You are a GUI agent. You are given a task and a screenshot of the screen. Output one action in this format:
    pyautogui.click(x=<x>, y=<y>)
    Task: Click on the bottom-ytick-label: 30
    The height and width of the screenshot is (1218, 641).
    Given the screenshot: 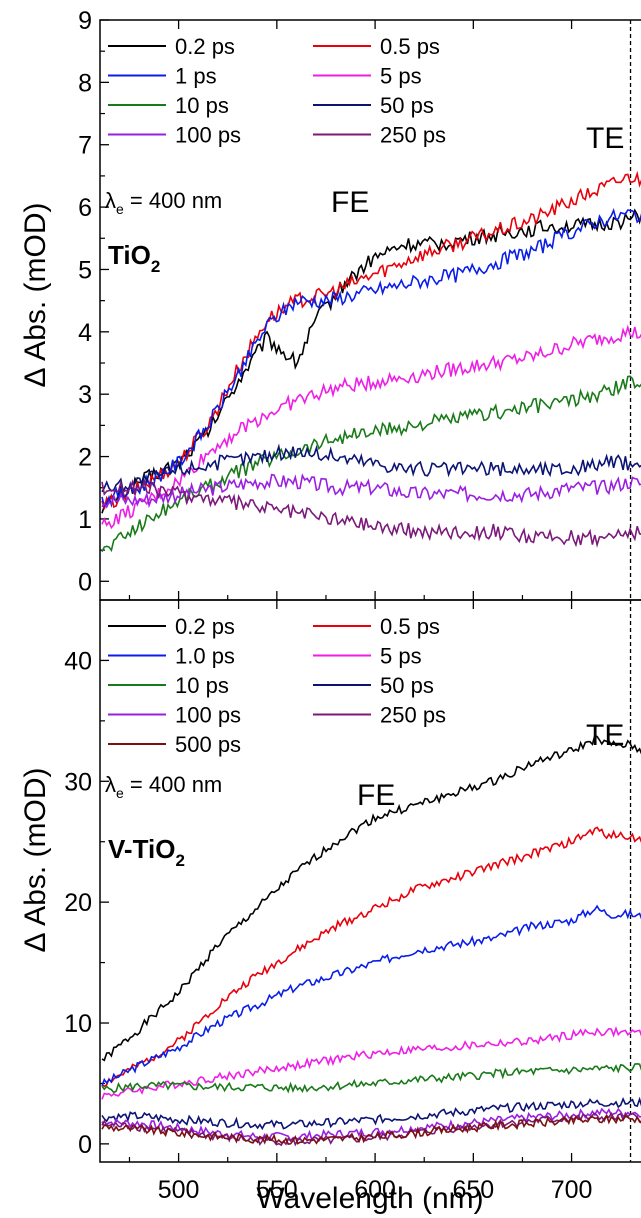 What is the action you would take?
    pyautogui.click(x=78, y=782)
    